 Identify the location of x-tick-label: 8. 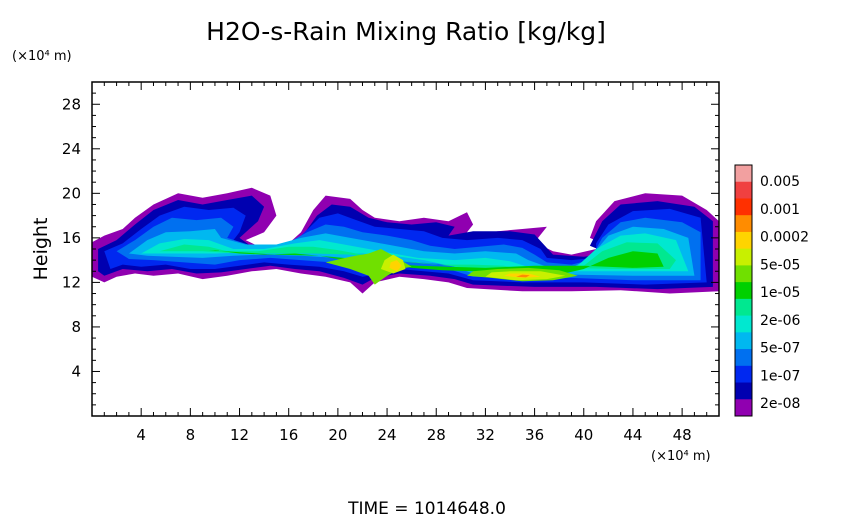
(191, 435).